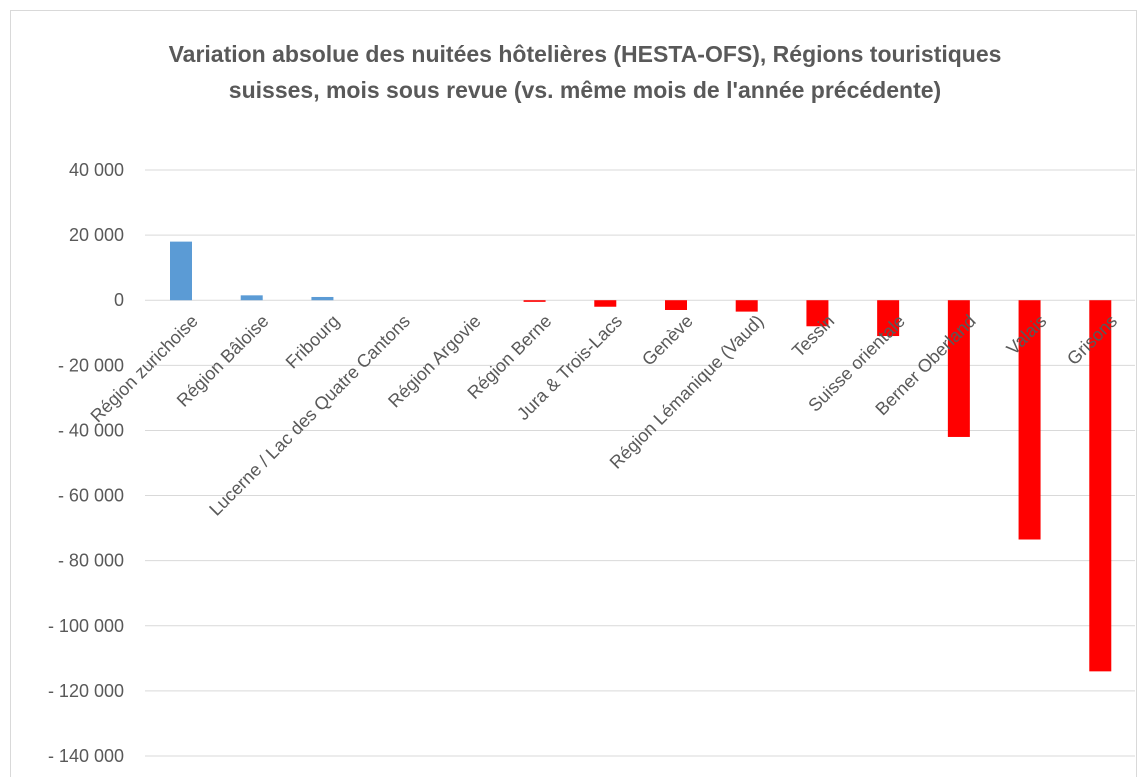 The image size is (1148, 778). I want to click on y-tick-label: 40 000, so click(96, 170).